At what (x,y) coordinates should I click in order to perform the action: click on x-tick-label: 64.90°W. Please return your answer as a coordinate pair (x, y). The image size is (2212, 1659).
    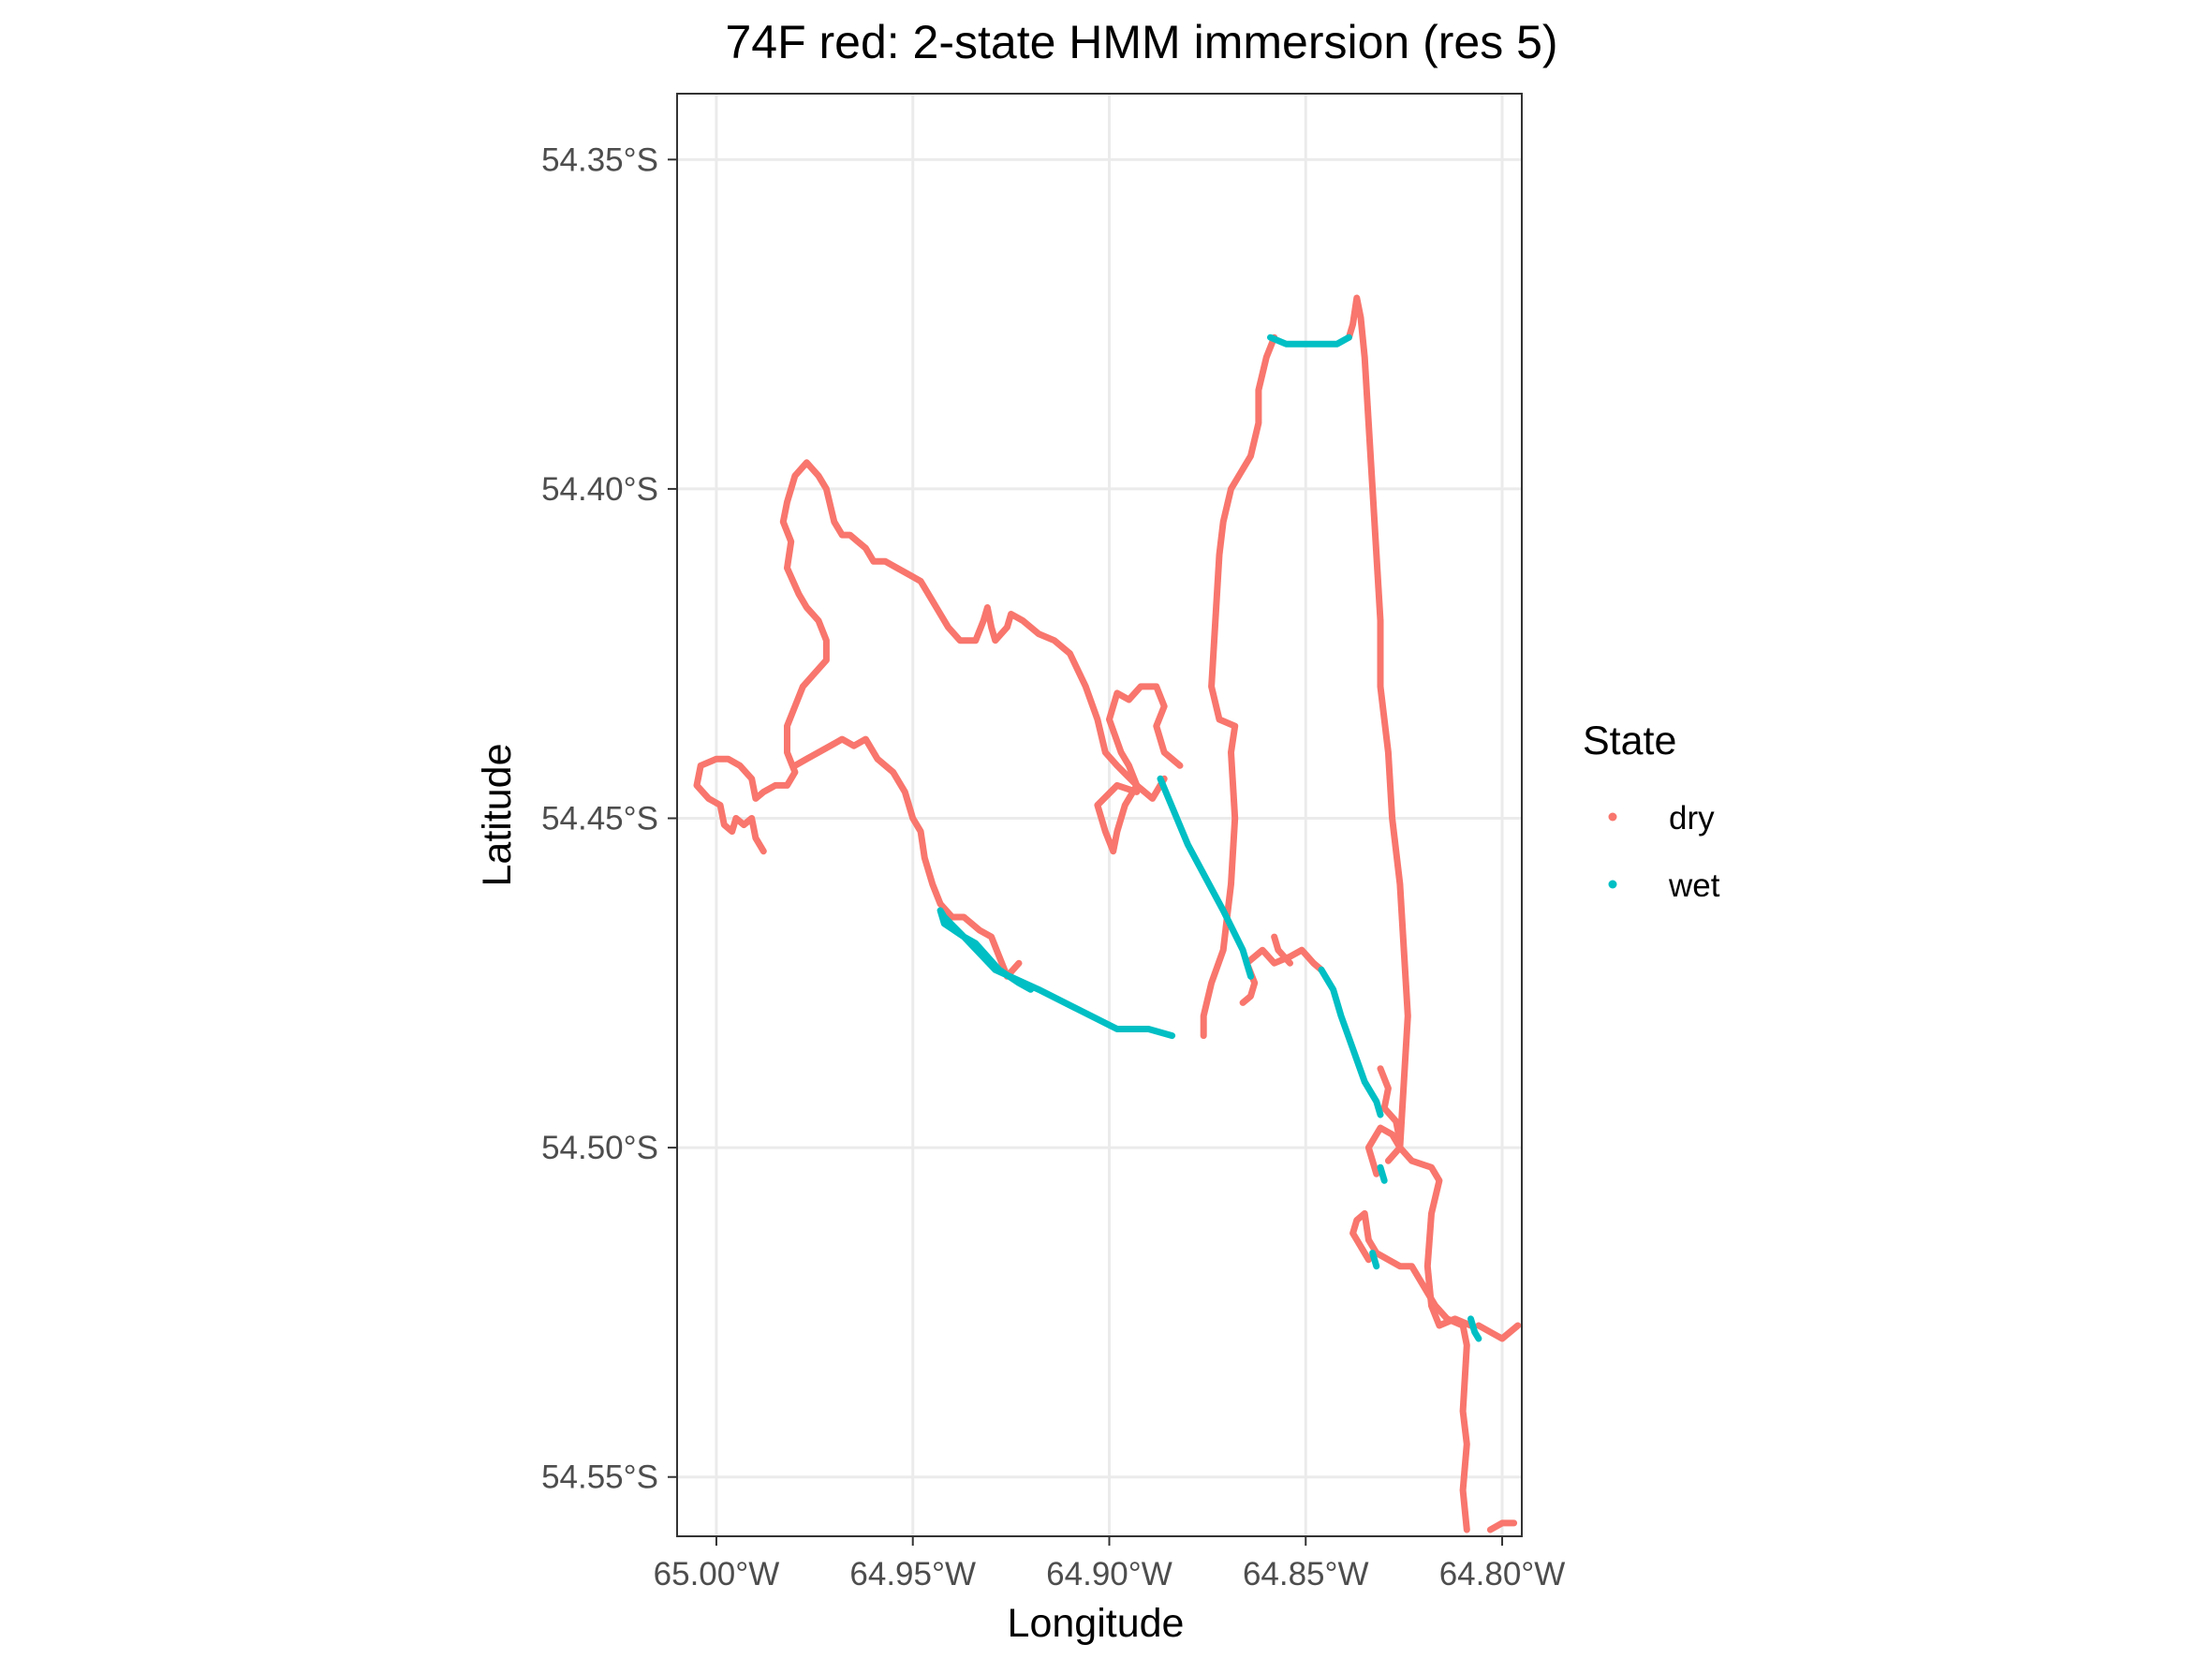
    Looking at the image, I should click on (1109, 1574).